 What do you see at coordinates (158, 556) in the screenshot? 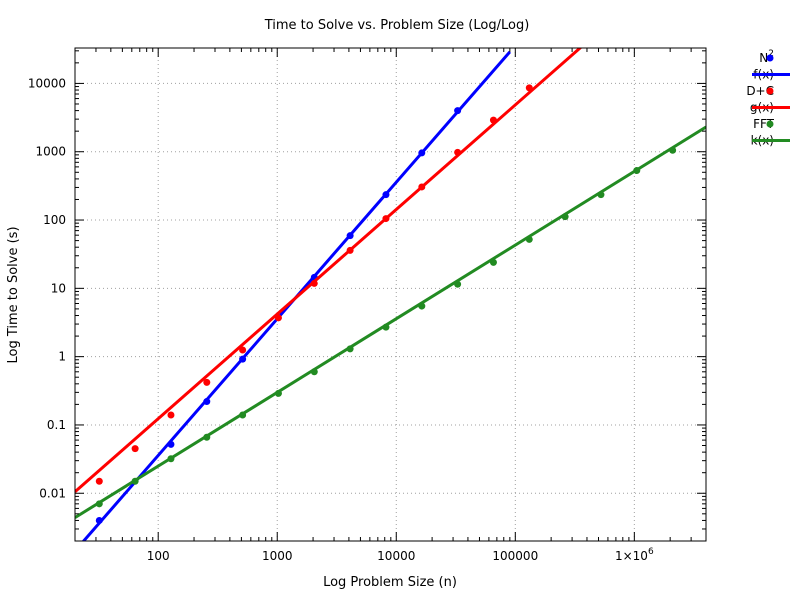
I see `x-tick-label: 100` at bounding box center [158, 556].